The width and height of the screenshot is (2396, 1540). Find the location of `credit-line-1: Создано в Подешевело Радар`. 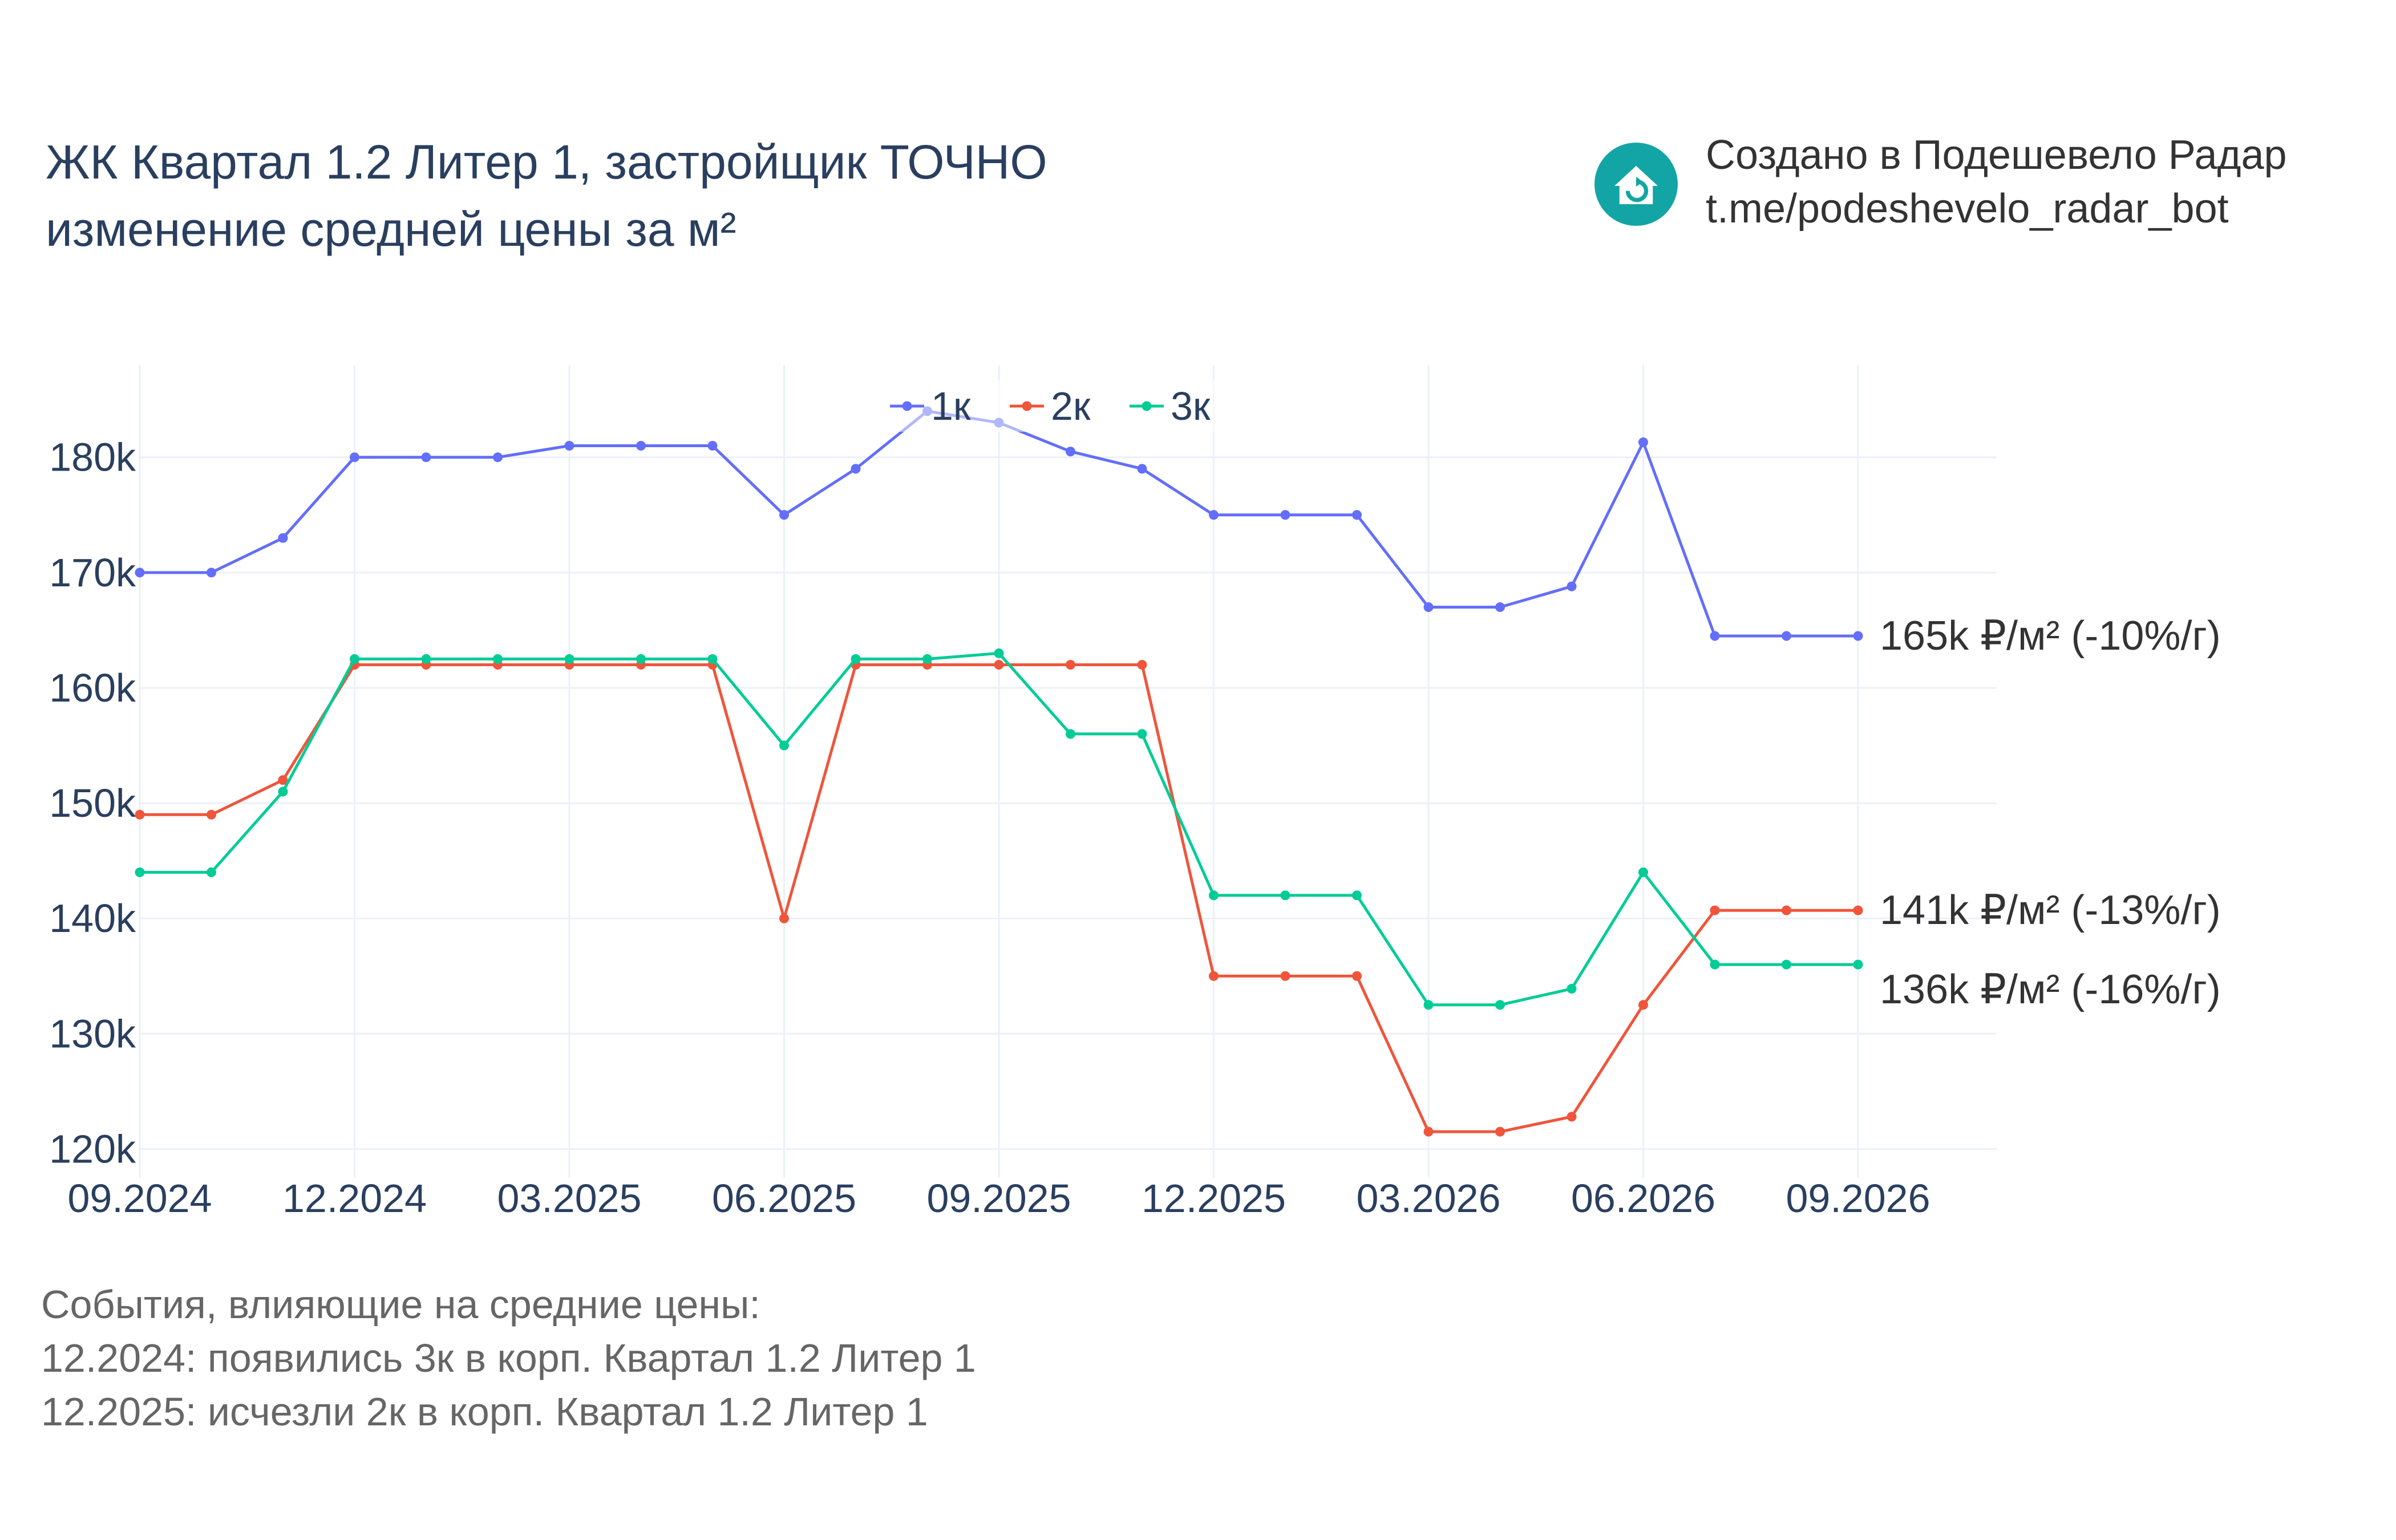

credit-line-1: Создано в Подешевело Радар is located at coordinates (1997, 155).